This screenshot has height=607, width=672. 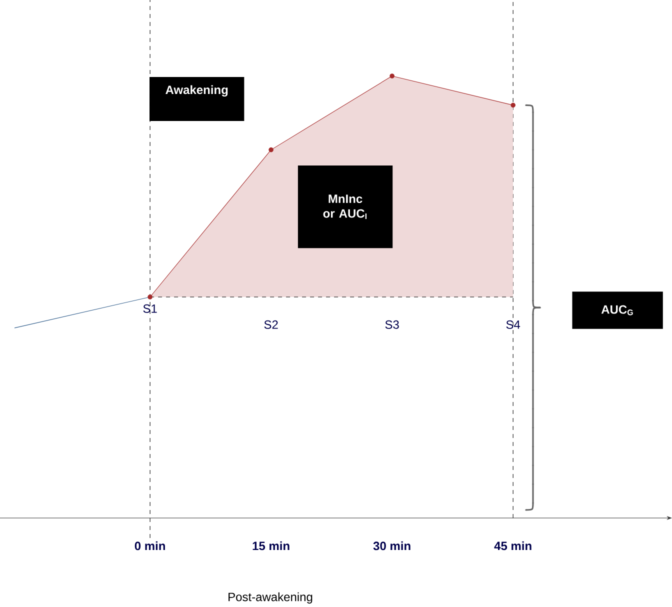 What do you see at coordinates (149, 545) in the screenshot?
I see `x-tick-label: 0 min` at bounding box center [149, 545].